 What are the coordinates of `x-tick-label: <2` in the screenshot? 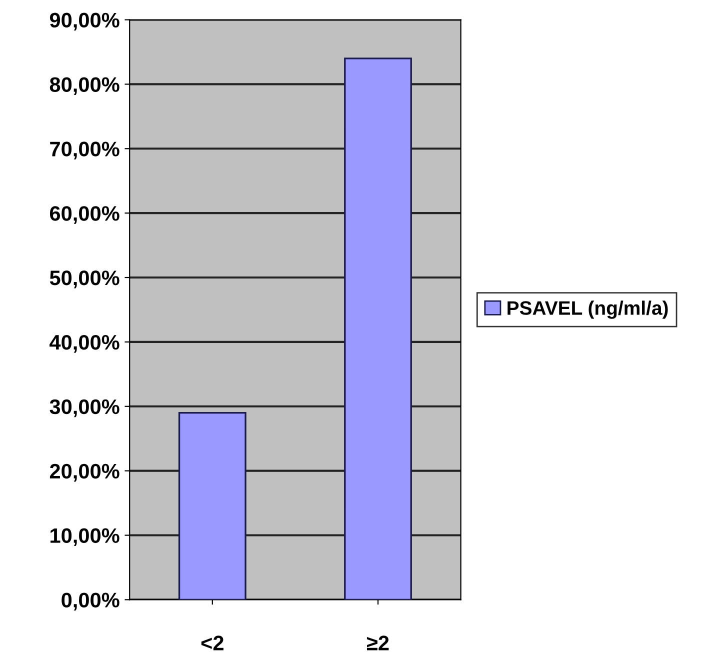 It's located at (212, 643).